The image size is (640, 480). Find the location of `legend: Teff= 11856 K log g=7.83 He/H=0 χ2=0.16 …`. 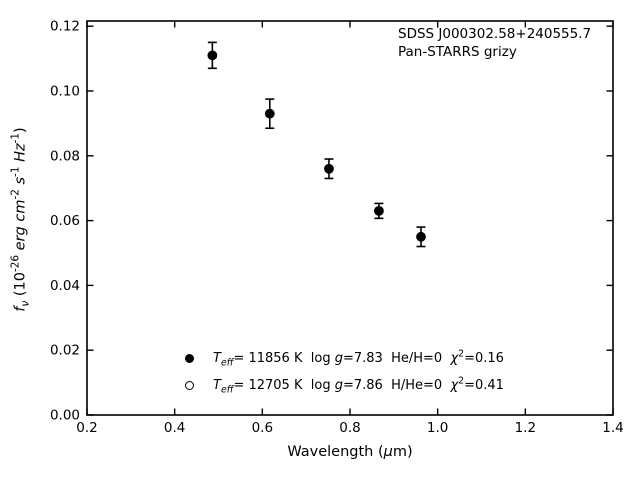

legend: Teff= 11856 K log g=7.83 He/H=0 χ2=0.16 … is located at coordinates (344, 372).